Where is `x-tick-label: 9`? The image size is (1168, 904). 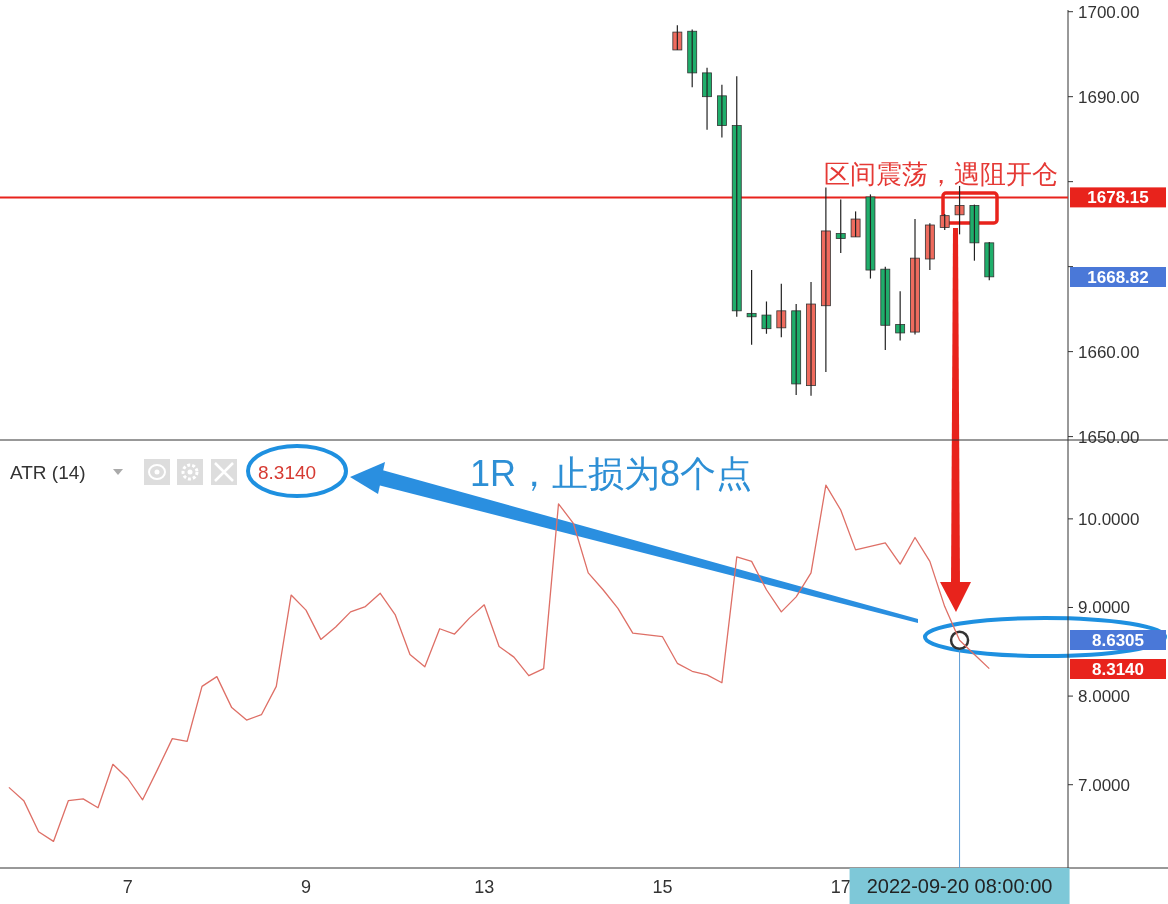
x-tick-label: 9 is located at coordinates (305, 887).